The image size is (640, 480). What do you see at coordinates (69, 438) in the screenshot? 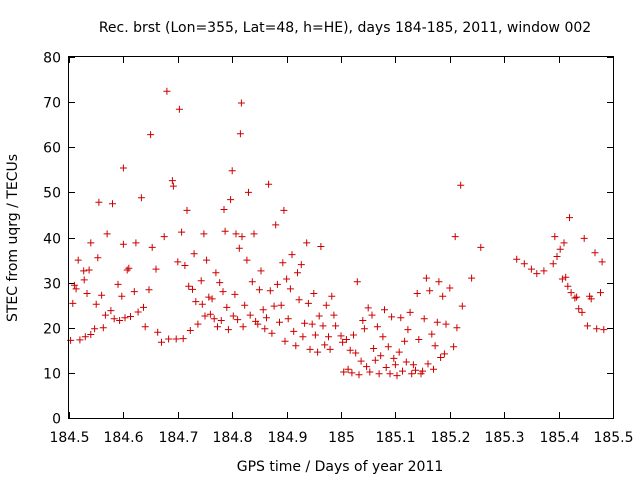
I see `x-tick-label: 184.5` at bounding box center [69, 438].